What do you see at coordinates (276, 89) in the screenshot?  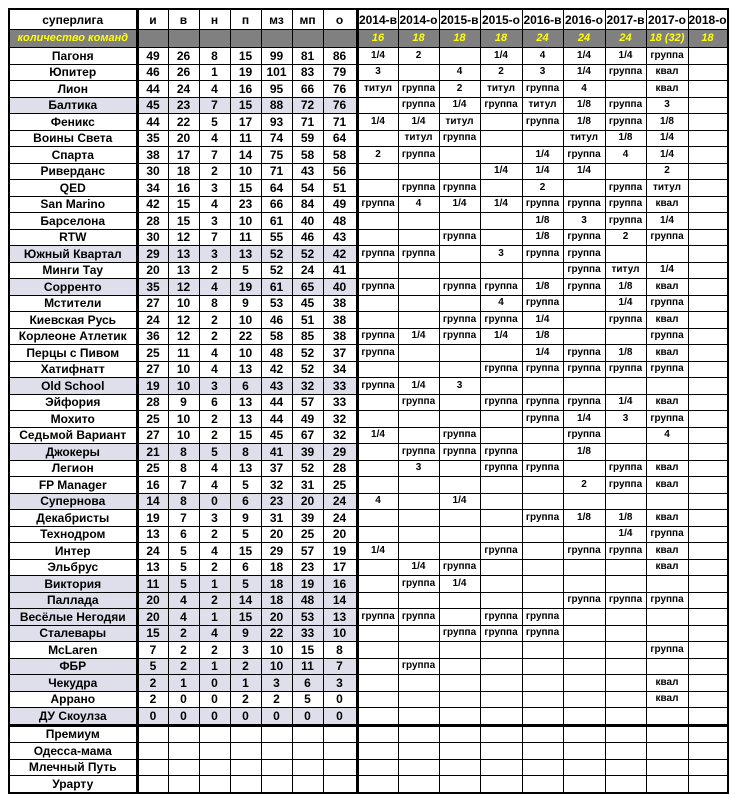 I see `stat-cell: 95` at bounding box center [276, 89].